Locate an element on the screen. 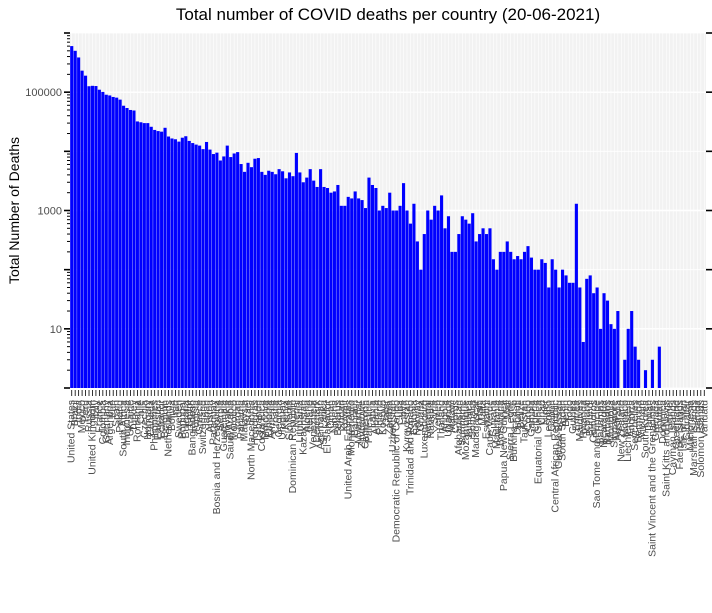 The height and width of the screenshot is (613, 712). x-tick-label: Ecuador is located at coordinates (162, 419).